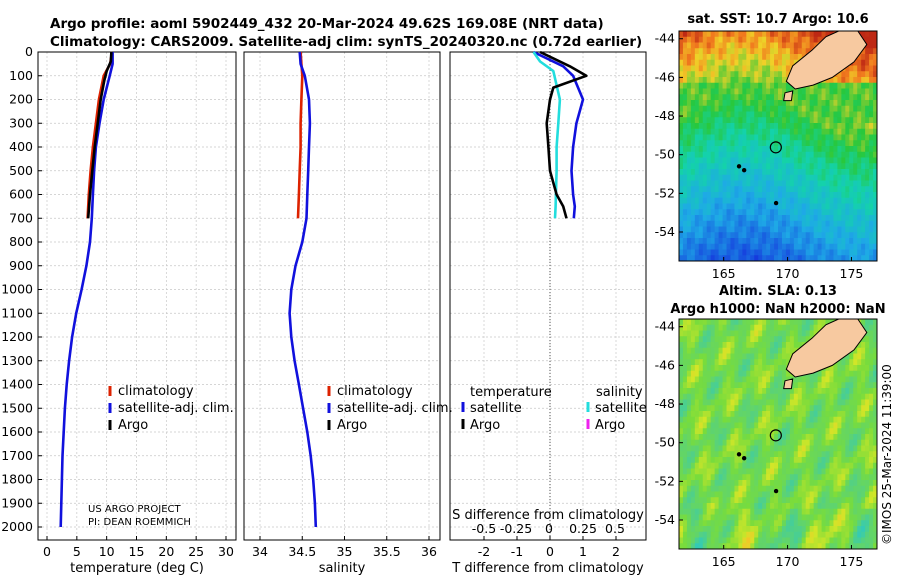  I want to click on y-tick-label: 700, so click(21, 217).